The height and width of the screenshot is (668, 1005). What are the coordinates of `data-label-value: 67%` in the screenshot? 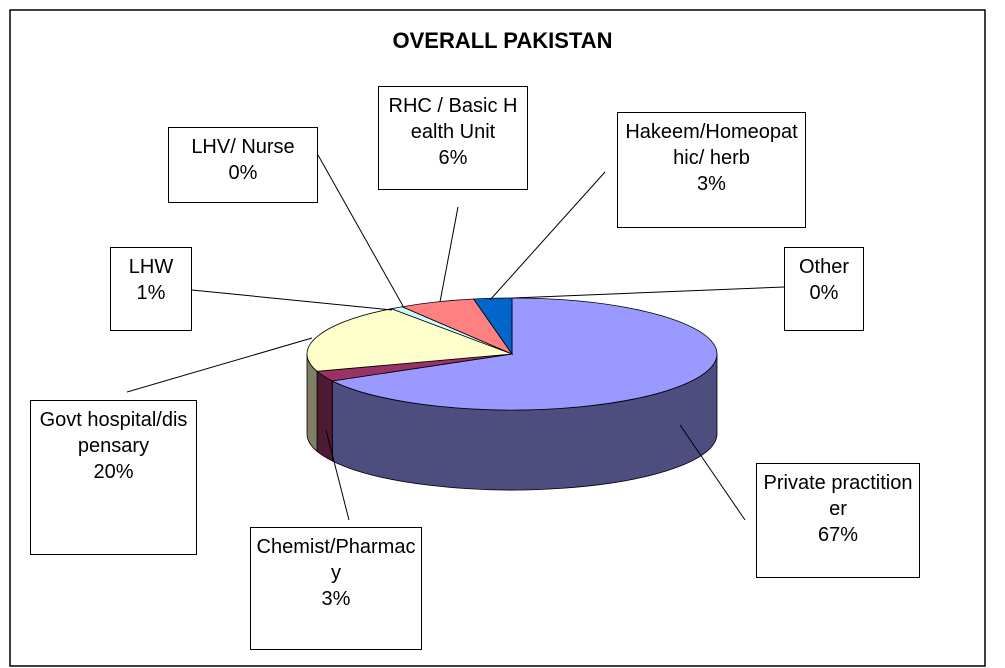 It's located at (838, 535).